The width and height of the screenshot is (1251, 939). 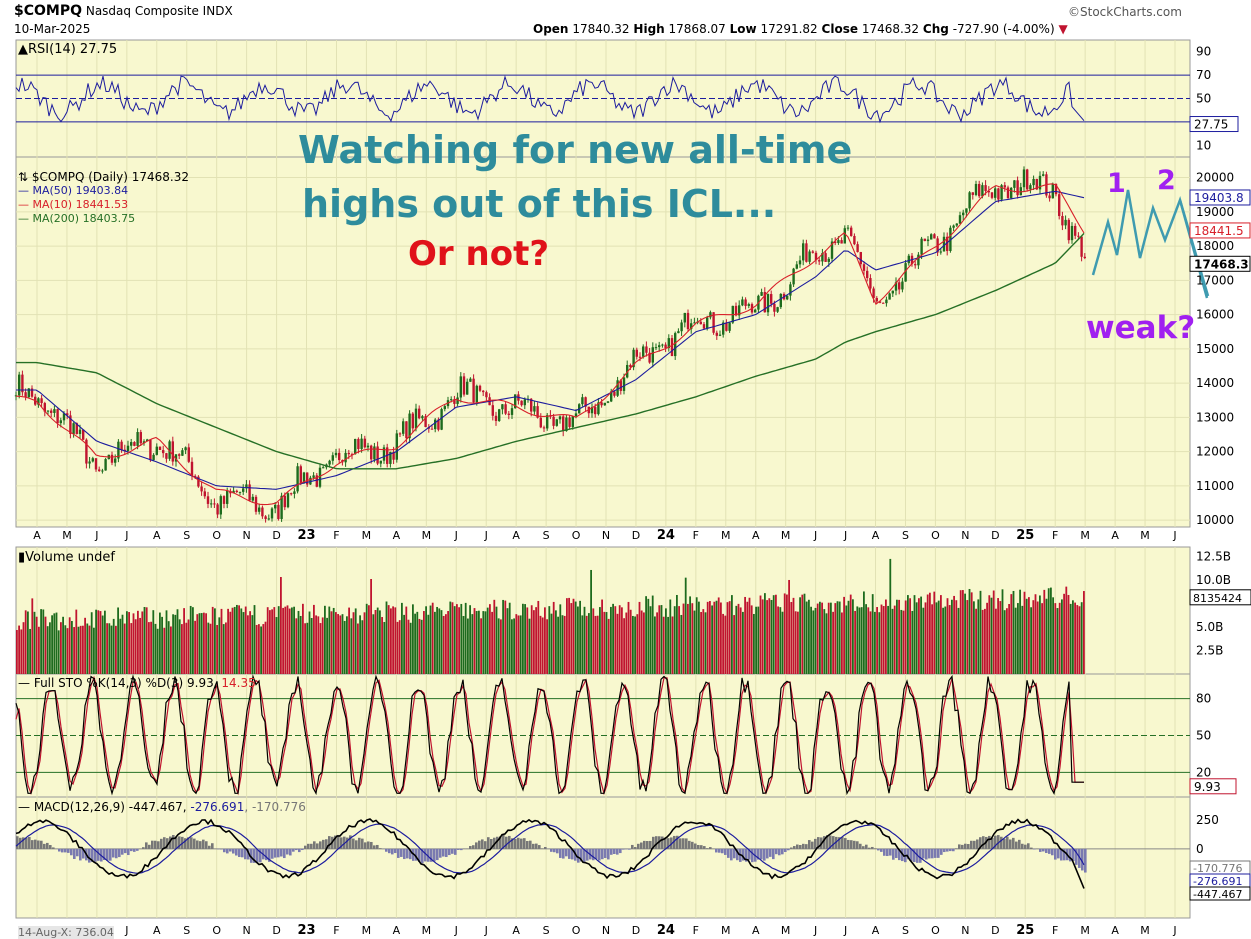 What do you see at coordinates (23, 177) in the screenshot?
I see `candle-icon: ⇅` at bounding box center [23, 177].